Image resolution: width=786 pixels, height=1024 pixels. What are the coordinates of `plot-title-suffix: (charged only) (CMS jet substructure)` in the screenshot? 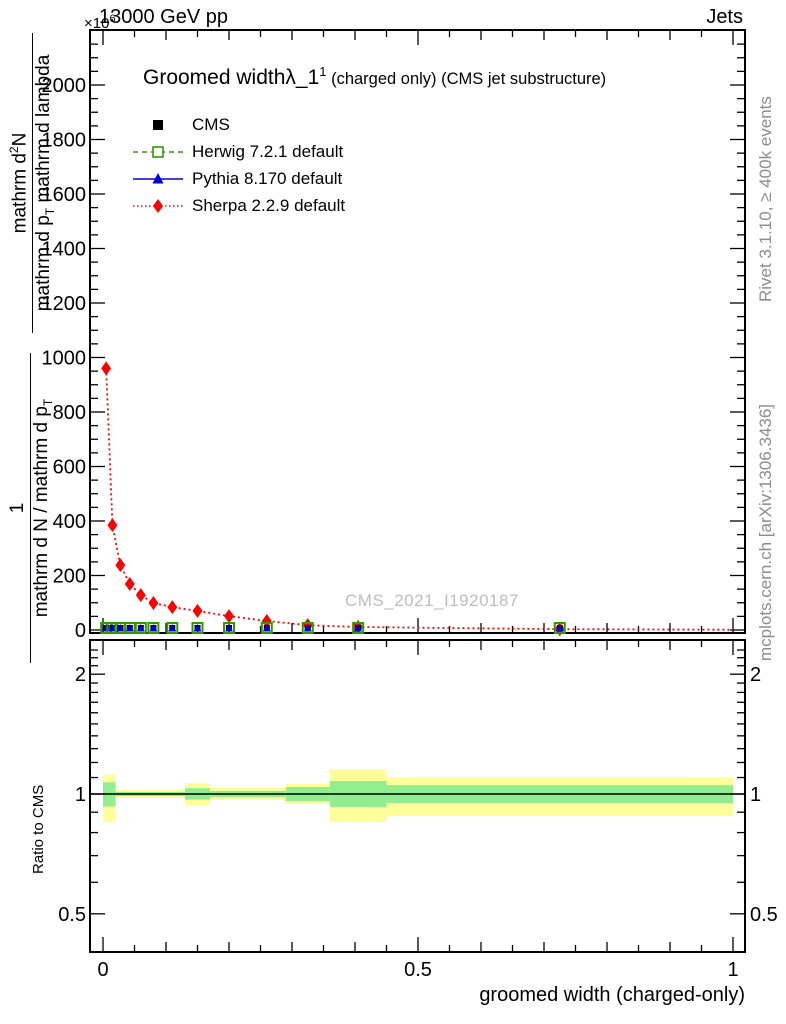 It's located at (466, 79).